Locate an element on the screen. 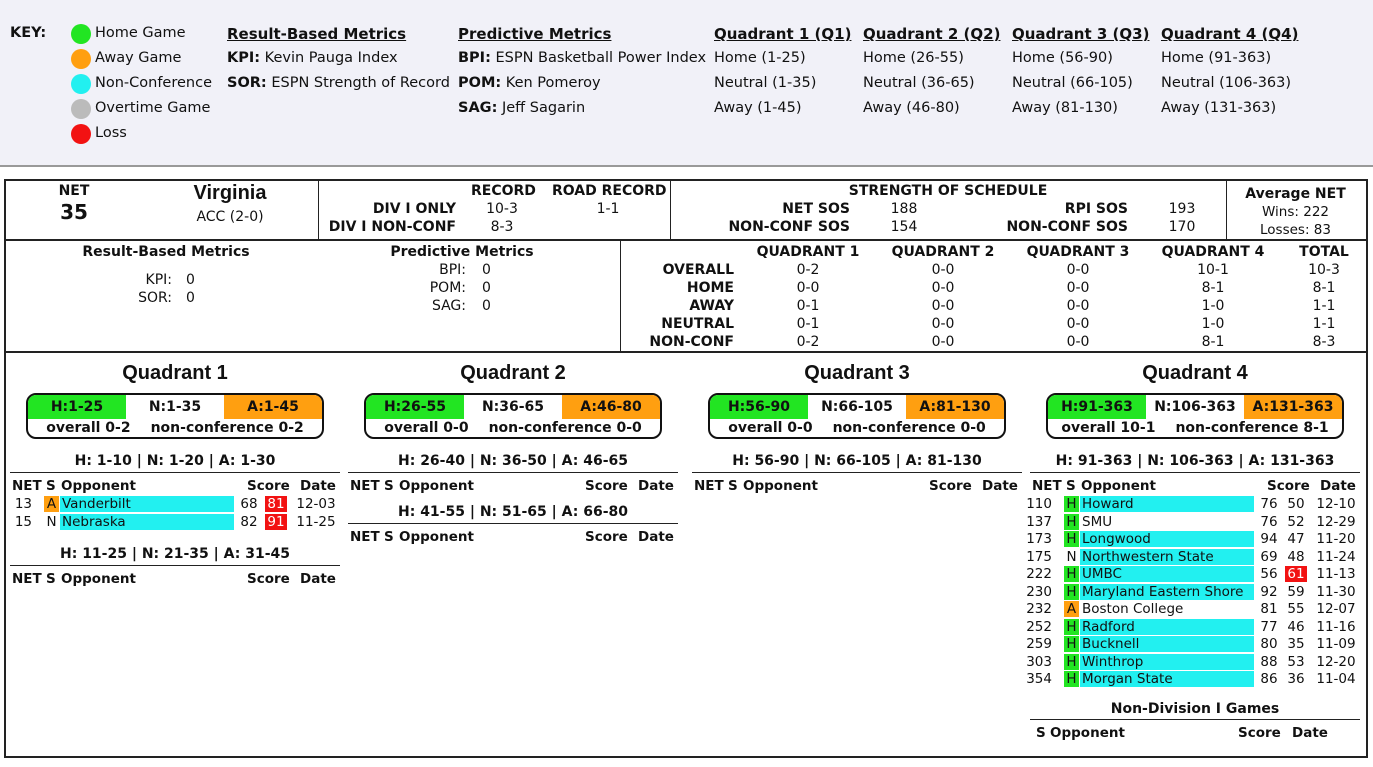  pom-value: 0 is located at coordinates (486, 288).